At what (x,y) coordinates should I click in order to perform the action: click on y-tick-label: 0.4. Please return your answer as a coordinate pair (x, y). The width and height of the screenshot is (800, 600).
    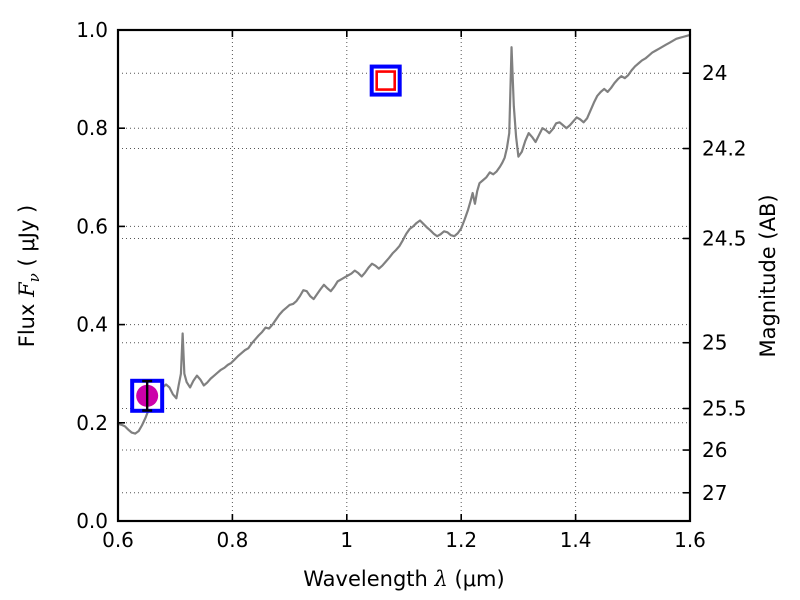
    Looking at the image, I should click on (92, 325).